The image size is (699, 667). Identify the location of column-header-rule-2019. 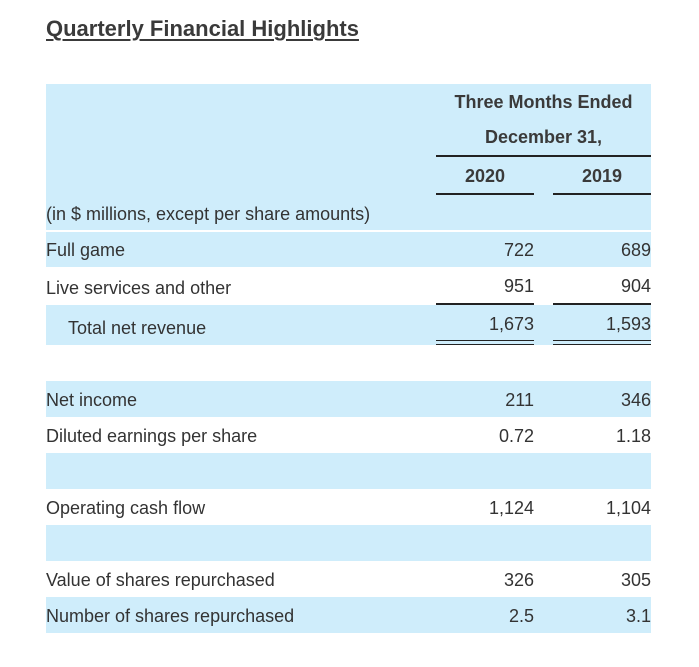
(602, 194).